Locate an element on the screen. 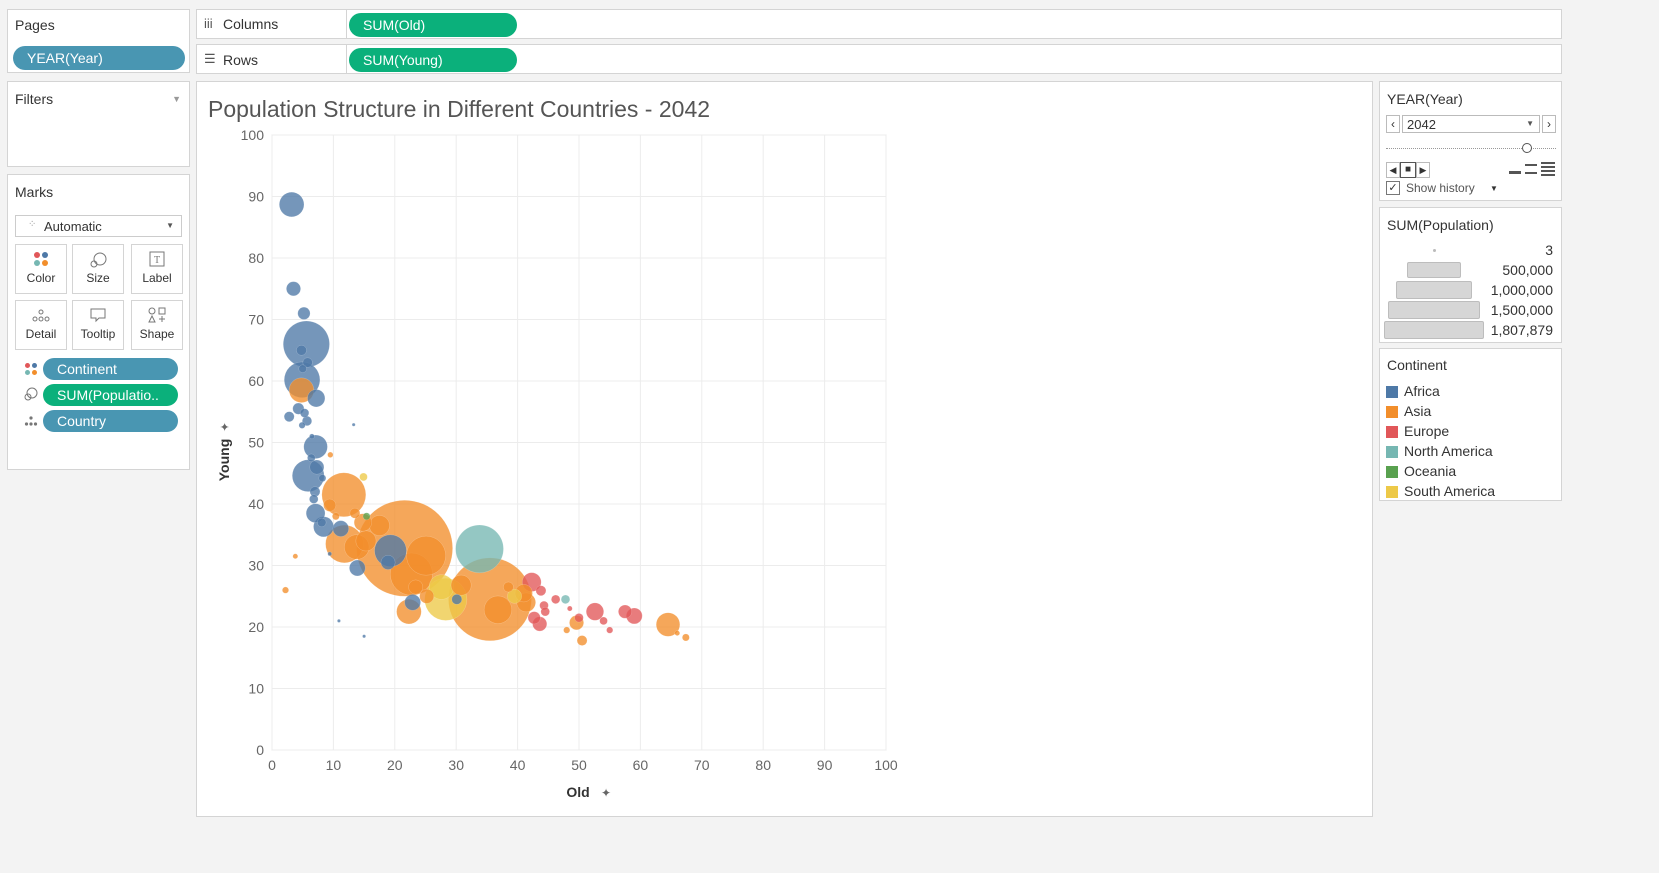  show-history-label: Show history is located at coordinates (1440, 188).